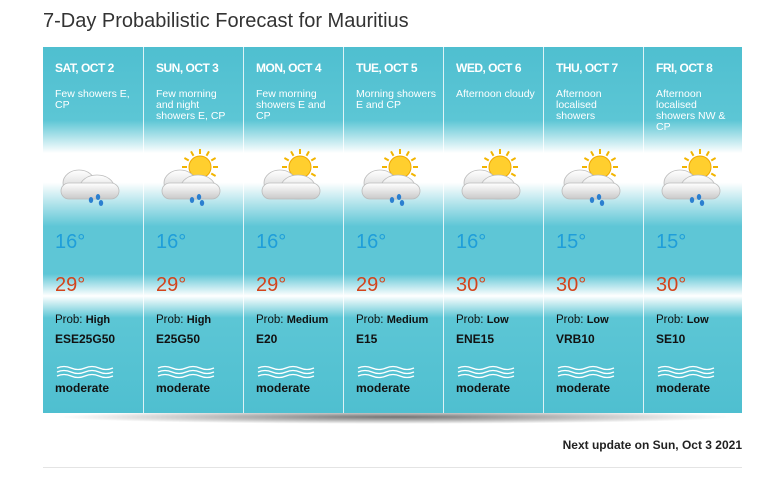  I want to click on day-label: MON, OCT 4, so click(289, 68).